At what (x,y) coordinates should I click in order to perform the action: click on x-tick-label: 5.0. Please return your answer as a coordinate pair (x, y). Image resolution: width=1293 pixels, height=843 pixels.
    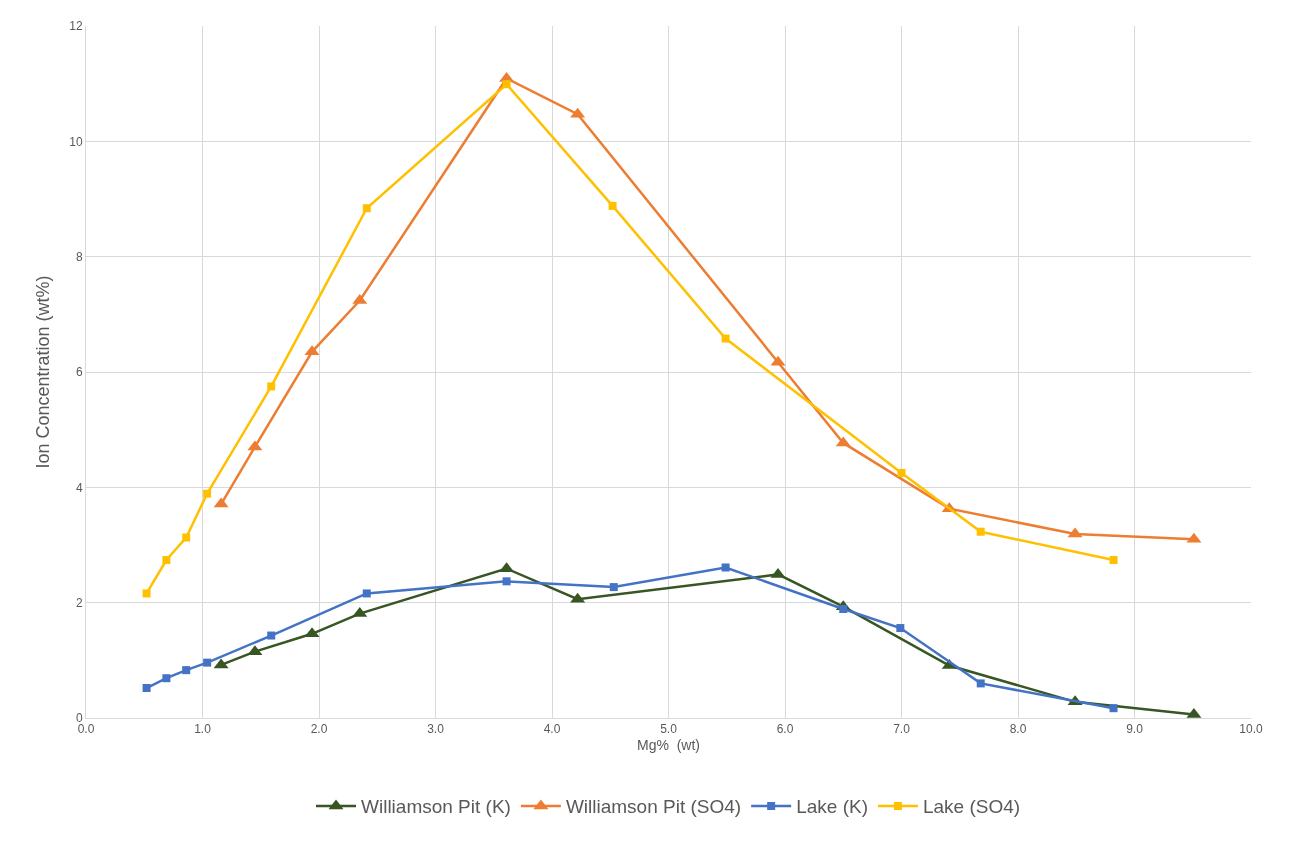
    Looking at the image, I should click on (669, 729).